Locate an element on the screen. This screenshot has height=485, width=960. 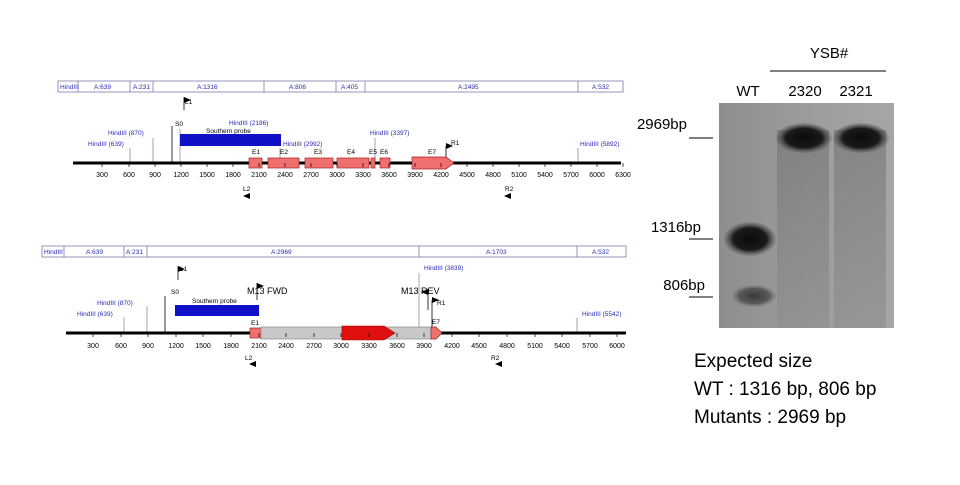
marker-label: 806bp is located at coordinates (684, 285).